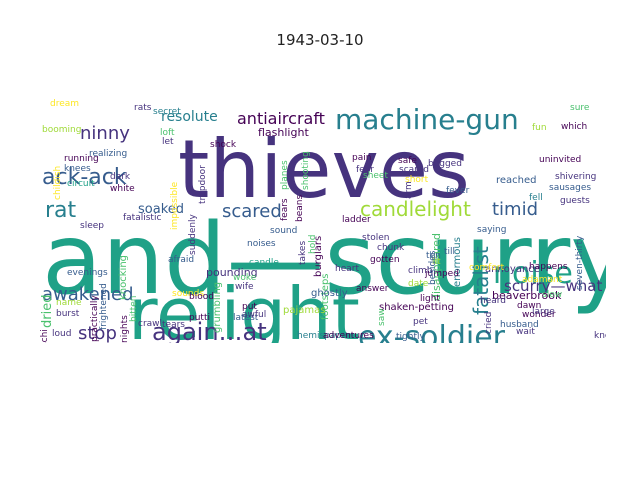  What do you see at coordinates (181, 260) in the screenshot?
I see `cloud-word: afraid` at bounding box center [181, 260].